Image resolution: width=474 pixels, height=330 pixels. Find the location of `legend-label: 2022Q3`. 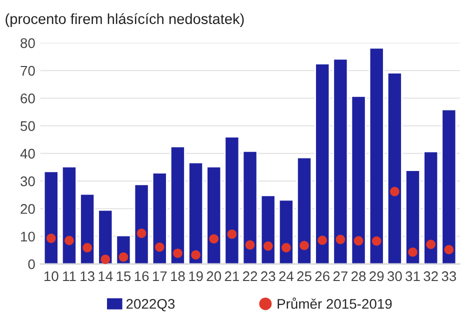

legend-label: 2022Q3 is located at coordinates (150, 305).